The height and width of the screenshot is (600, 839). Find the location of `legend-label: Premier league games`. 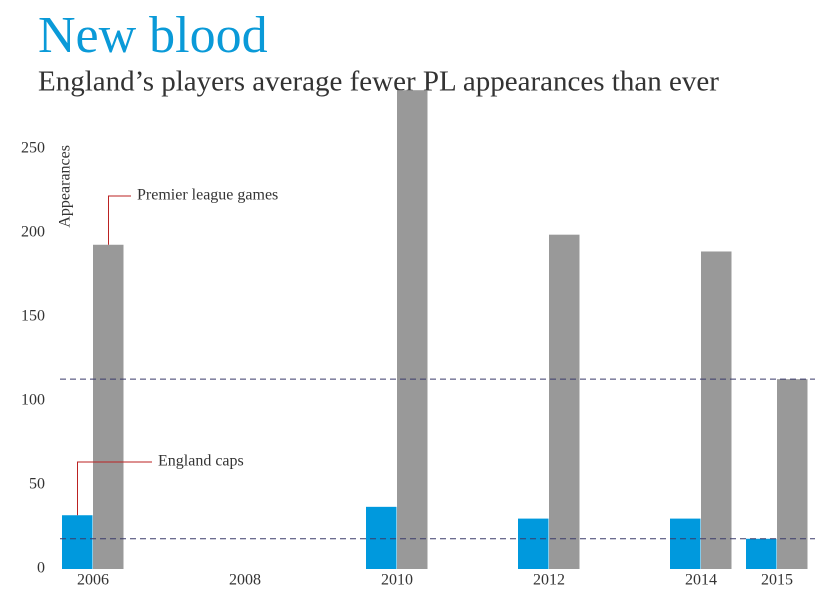

legend-label: Premier league games is located at coordinates (207, 195).